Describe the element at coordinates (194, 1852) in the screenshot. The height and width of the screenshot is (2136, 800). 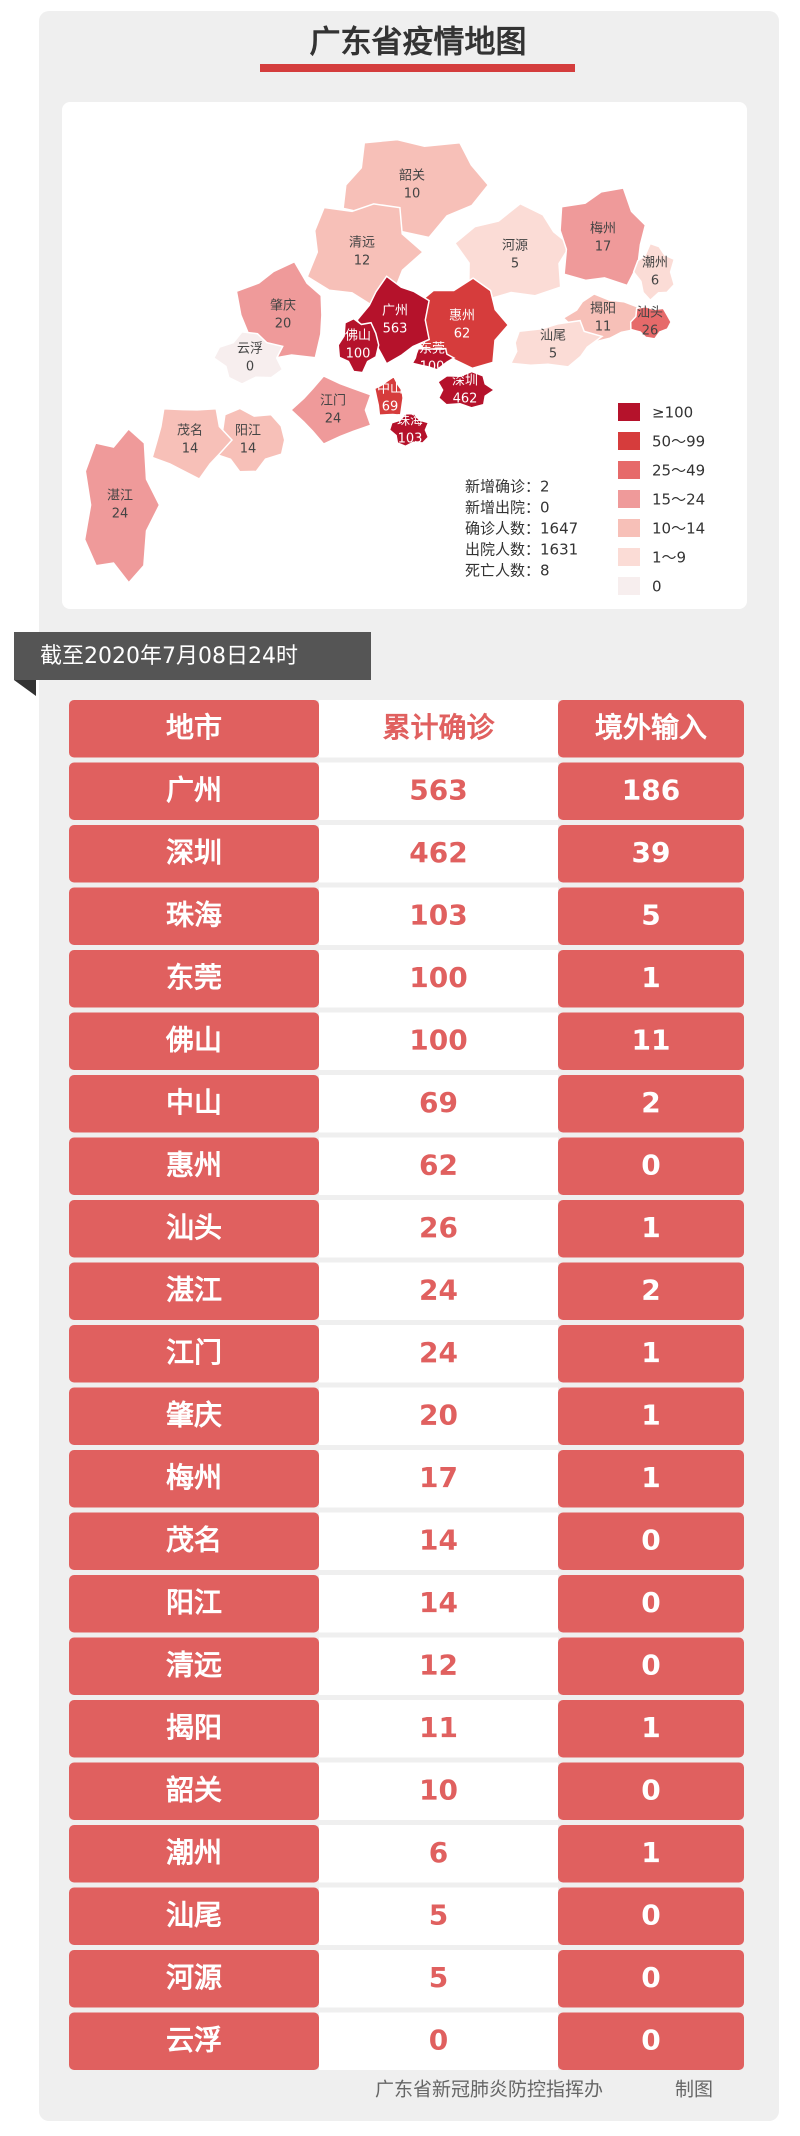
I see `table-text: 潮州` at that location.